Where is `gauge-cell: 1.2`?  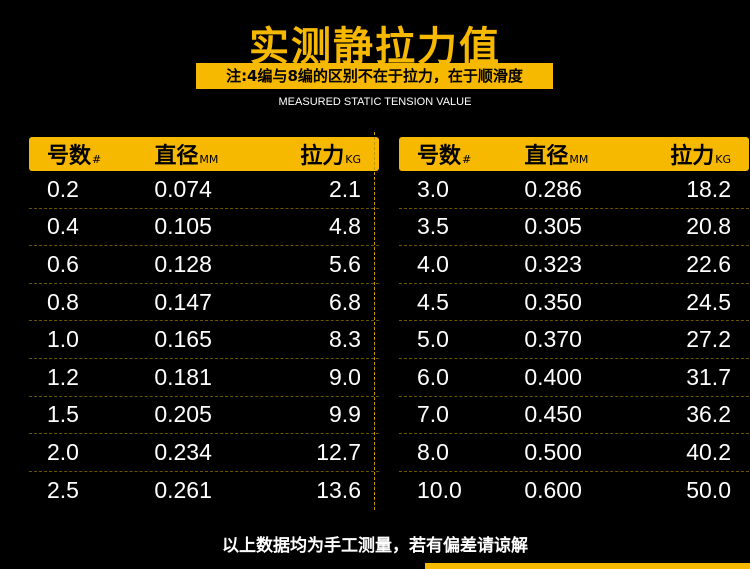 gauge-cell: 1.2 is located at coordinates (63, 376).